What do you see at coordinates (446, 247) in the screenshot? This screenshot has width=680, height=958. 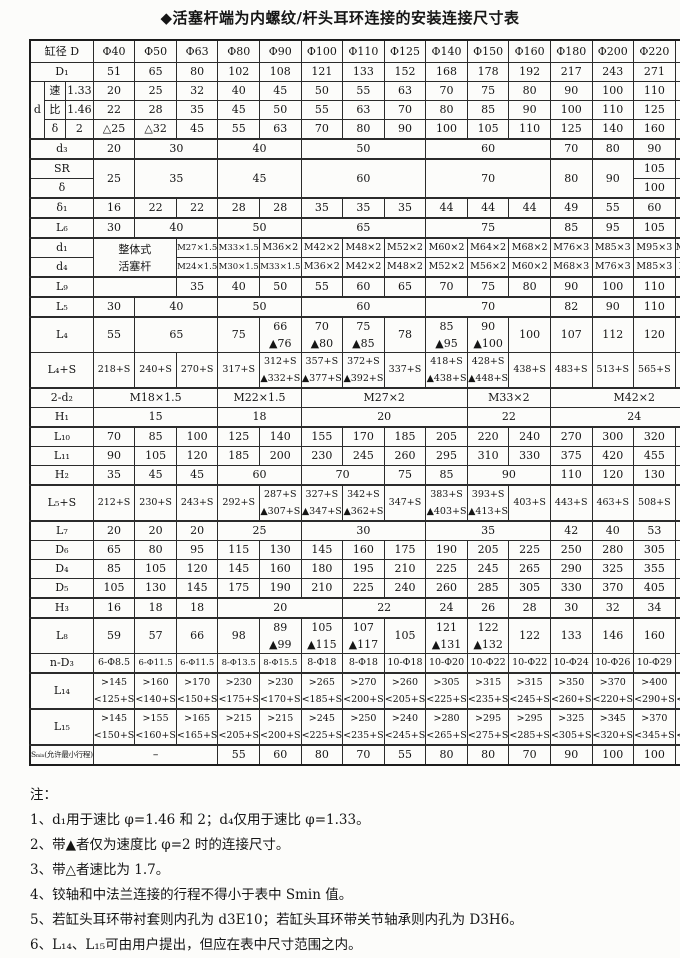 I see `data-cell: M60×2` at bounding box center [446, 247].